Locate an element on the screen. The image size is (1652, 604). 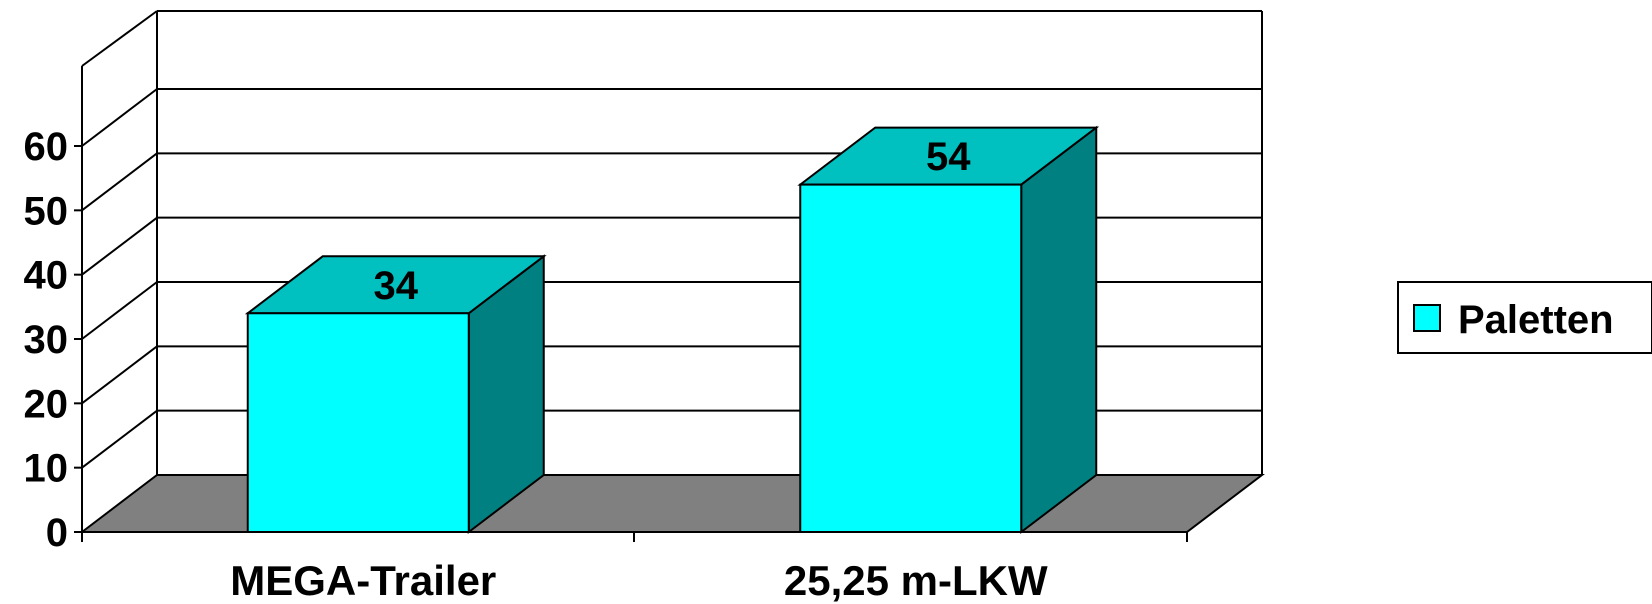
legend-swatch is located at coordinates (1427, 318).